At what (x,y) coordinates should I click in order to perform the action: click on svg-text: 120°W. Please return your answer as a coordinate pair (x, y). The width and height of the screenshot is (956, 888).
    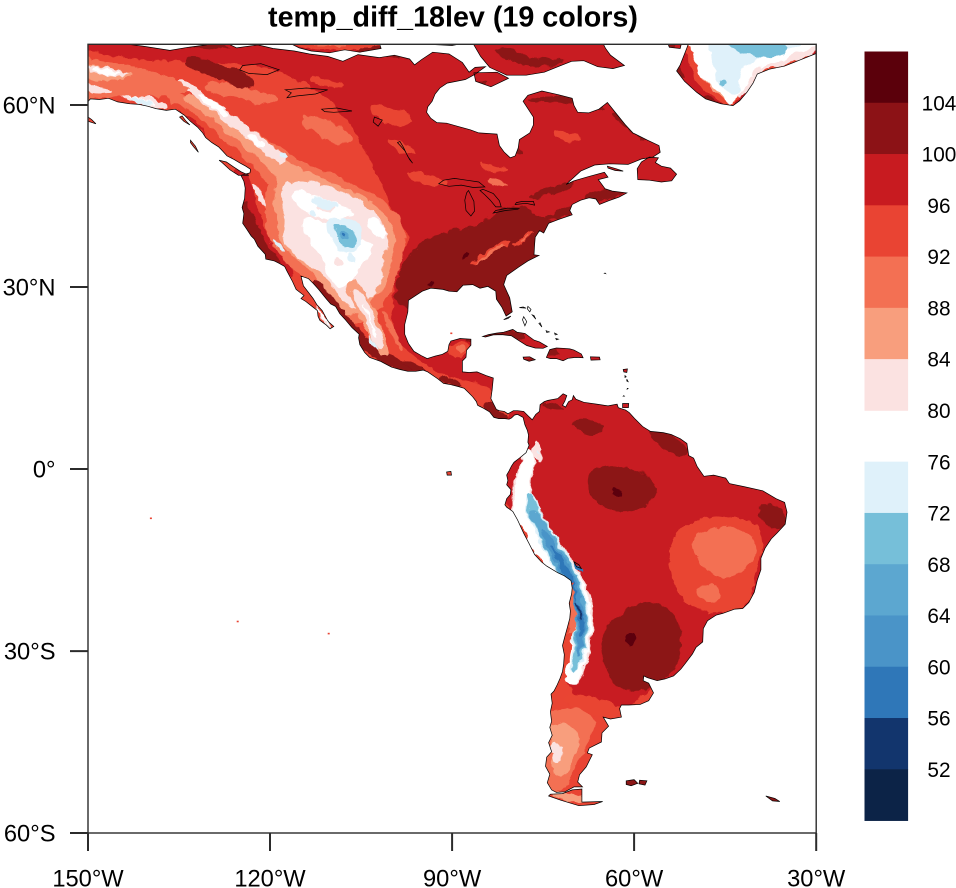
    Looking at the image, I should click on (270, 877).